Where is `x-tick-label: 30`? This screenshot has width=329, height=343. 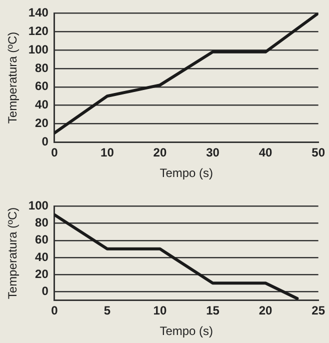
x-tick-label: 30 is located at coordinates (213, 153).